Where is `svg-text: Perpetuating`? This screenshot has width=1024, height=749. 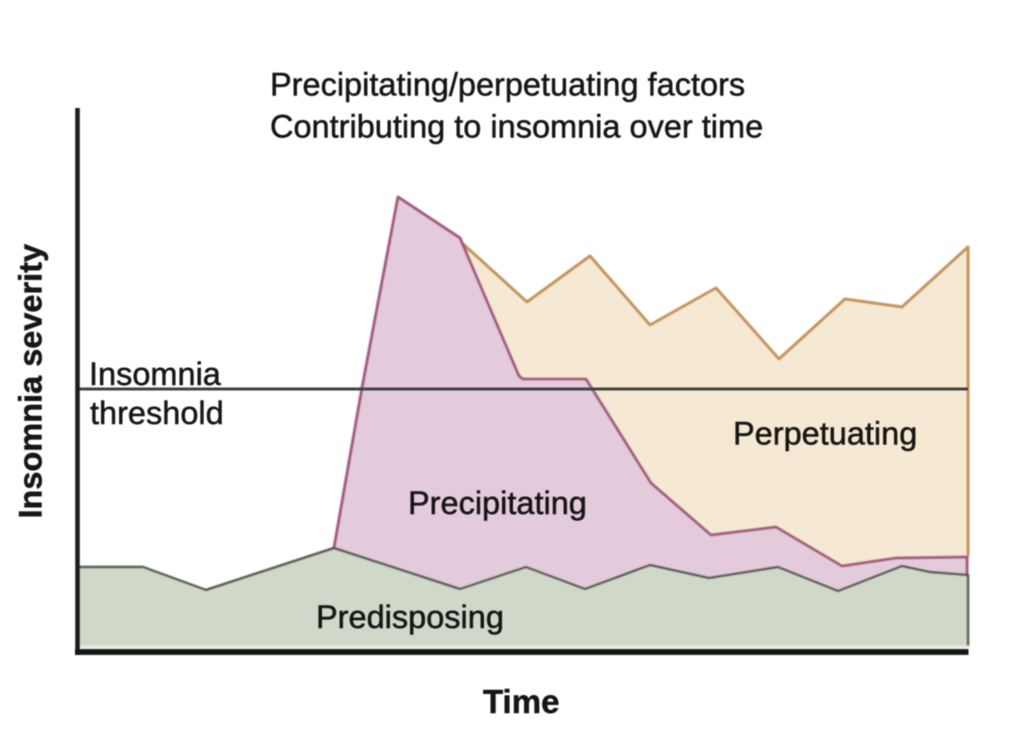
svg-text: Perpetuating is located at coordinates (825, 434).